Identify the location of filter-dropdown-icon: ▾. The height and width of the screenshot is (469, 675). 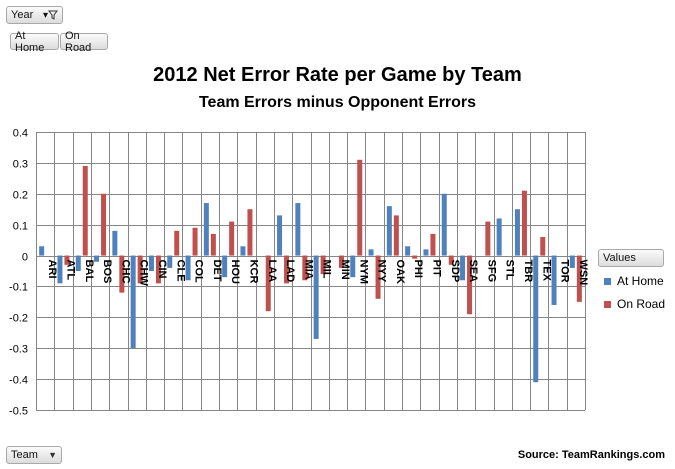
(50, 15).